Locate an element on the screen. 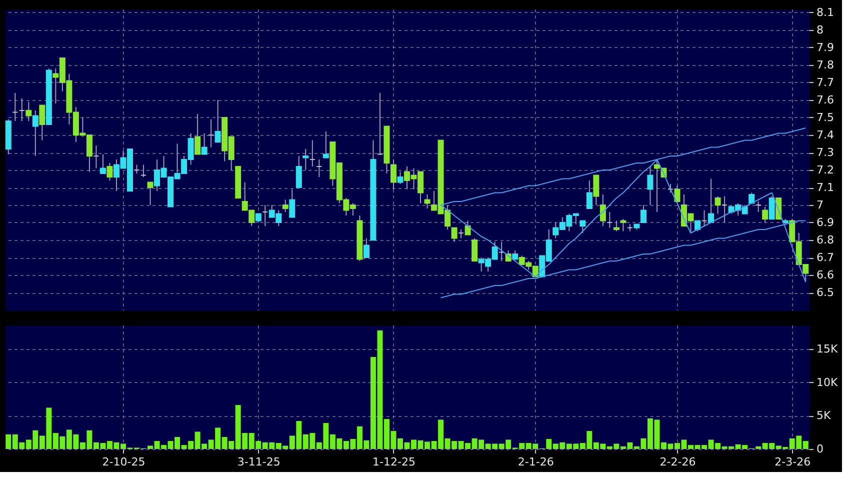  y-tick-label: 7.1 is located at coordinates (825, 187).